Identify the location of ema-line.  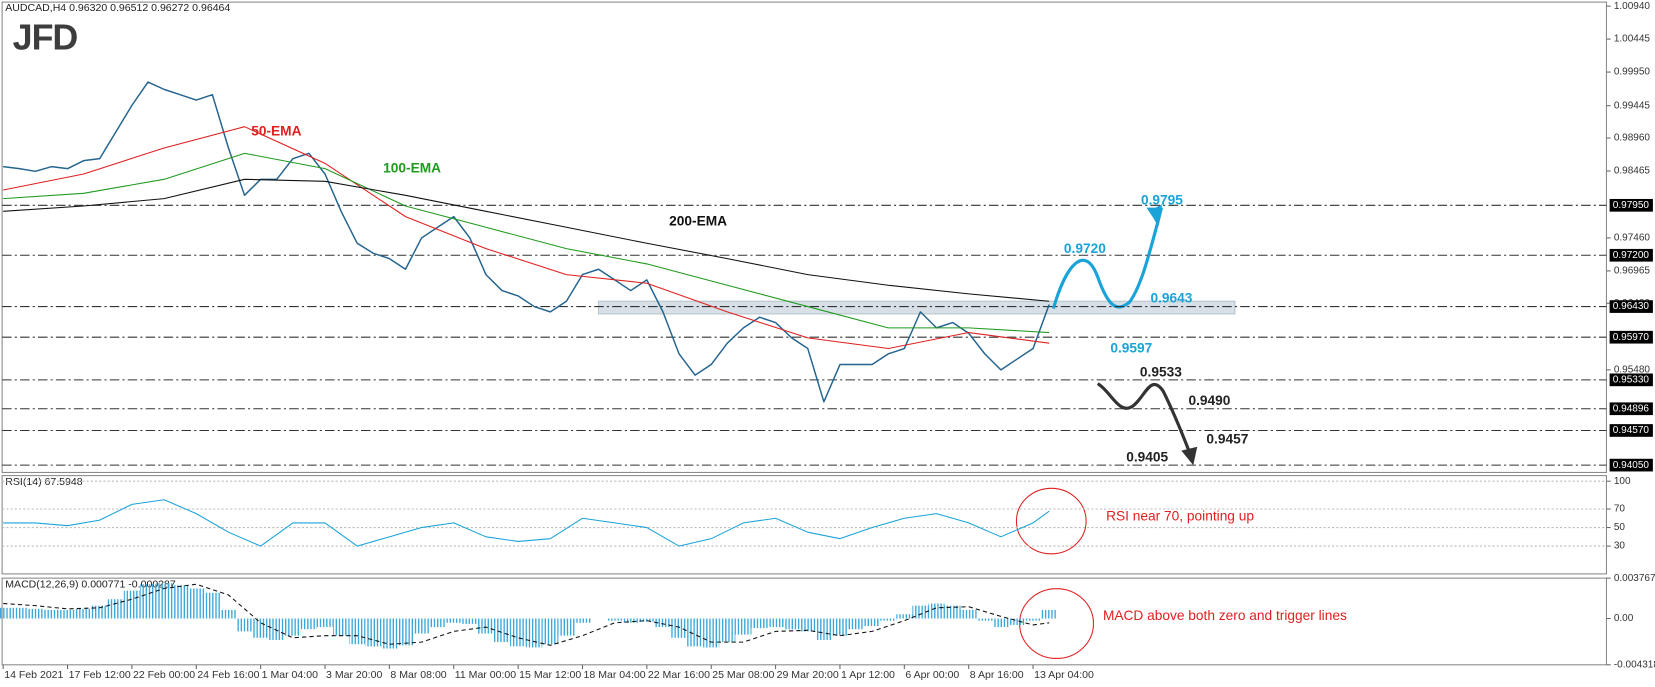
(526, 240).